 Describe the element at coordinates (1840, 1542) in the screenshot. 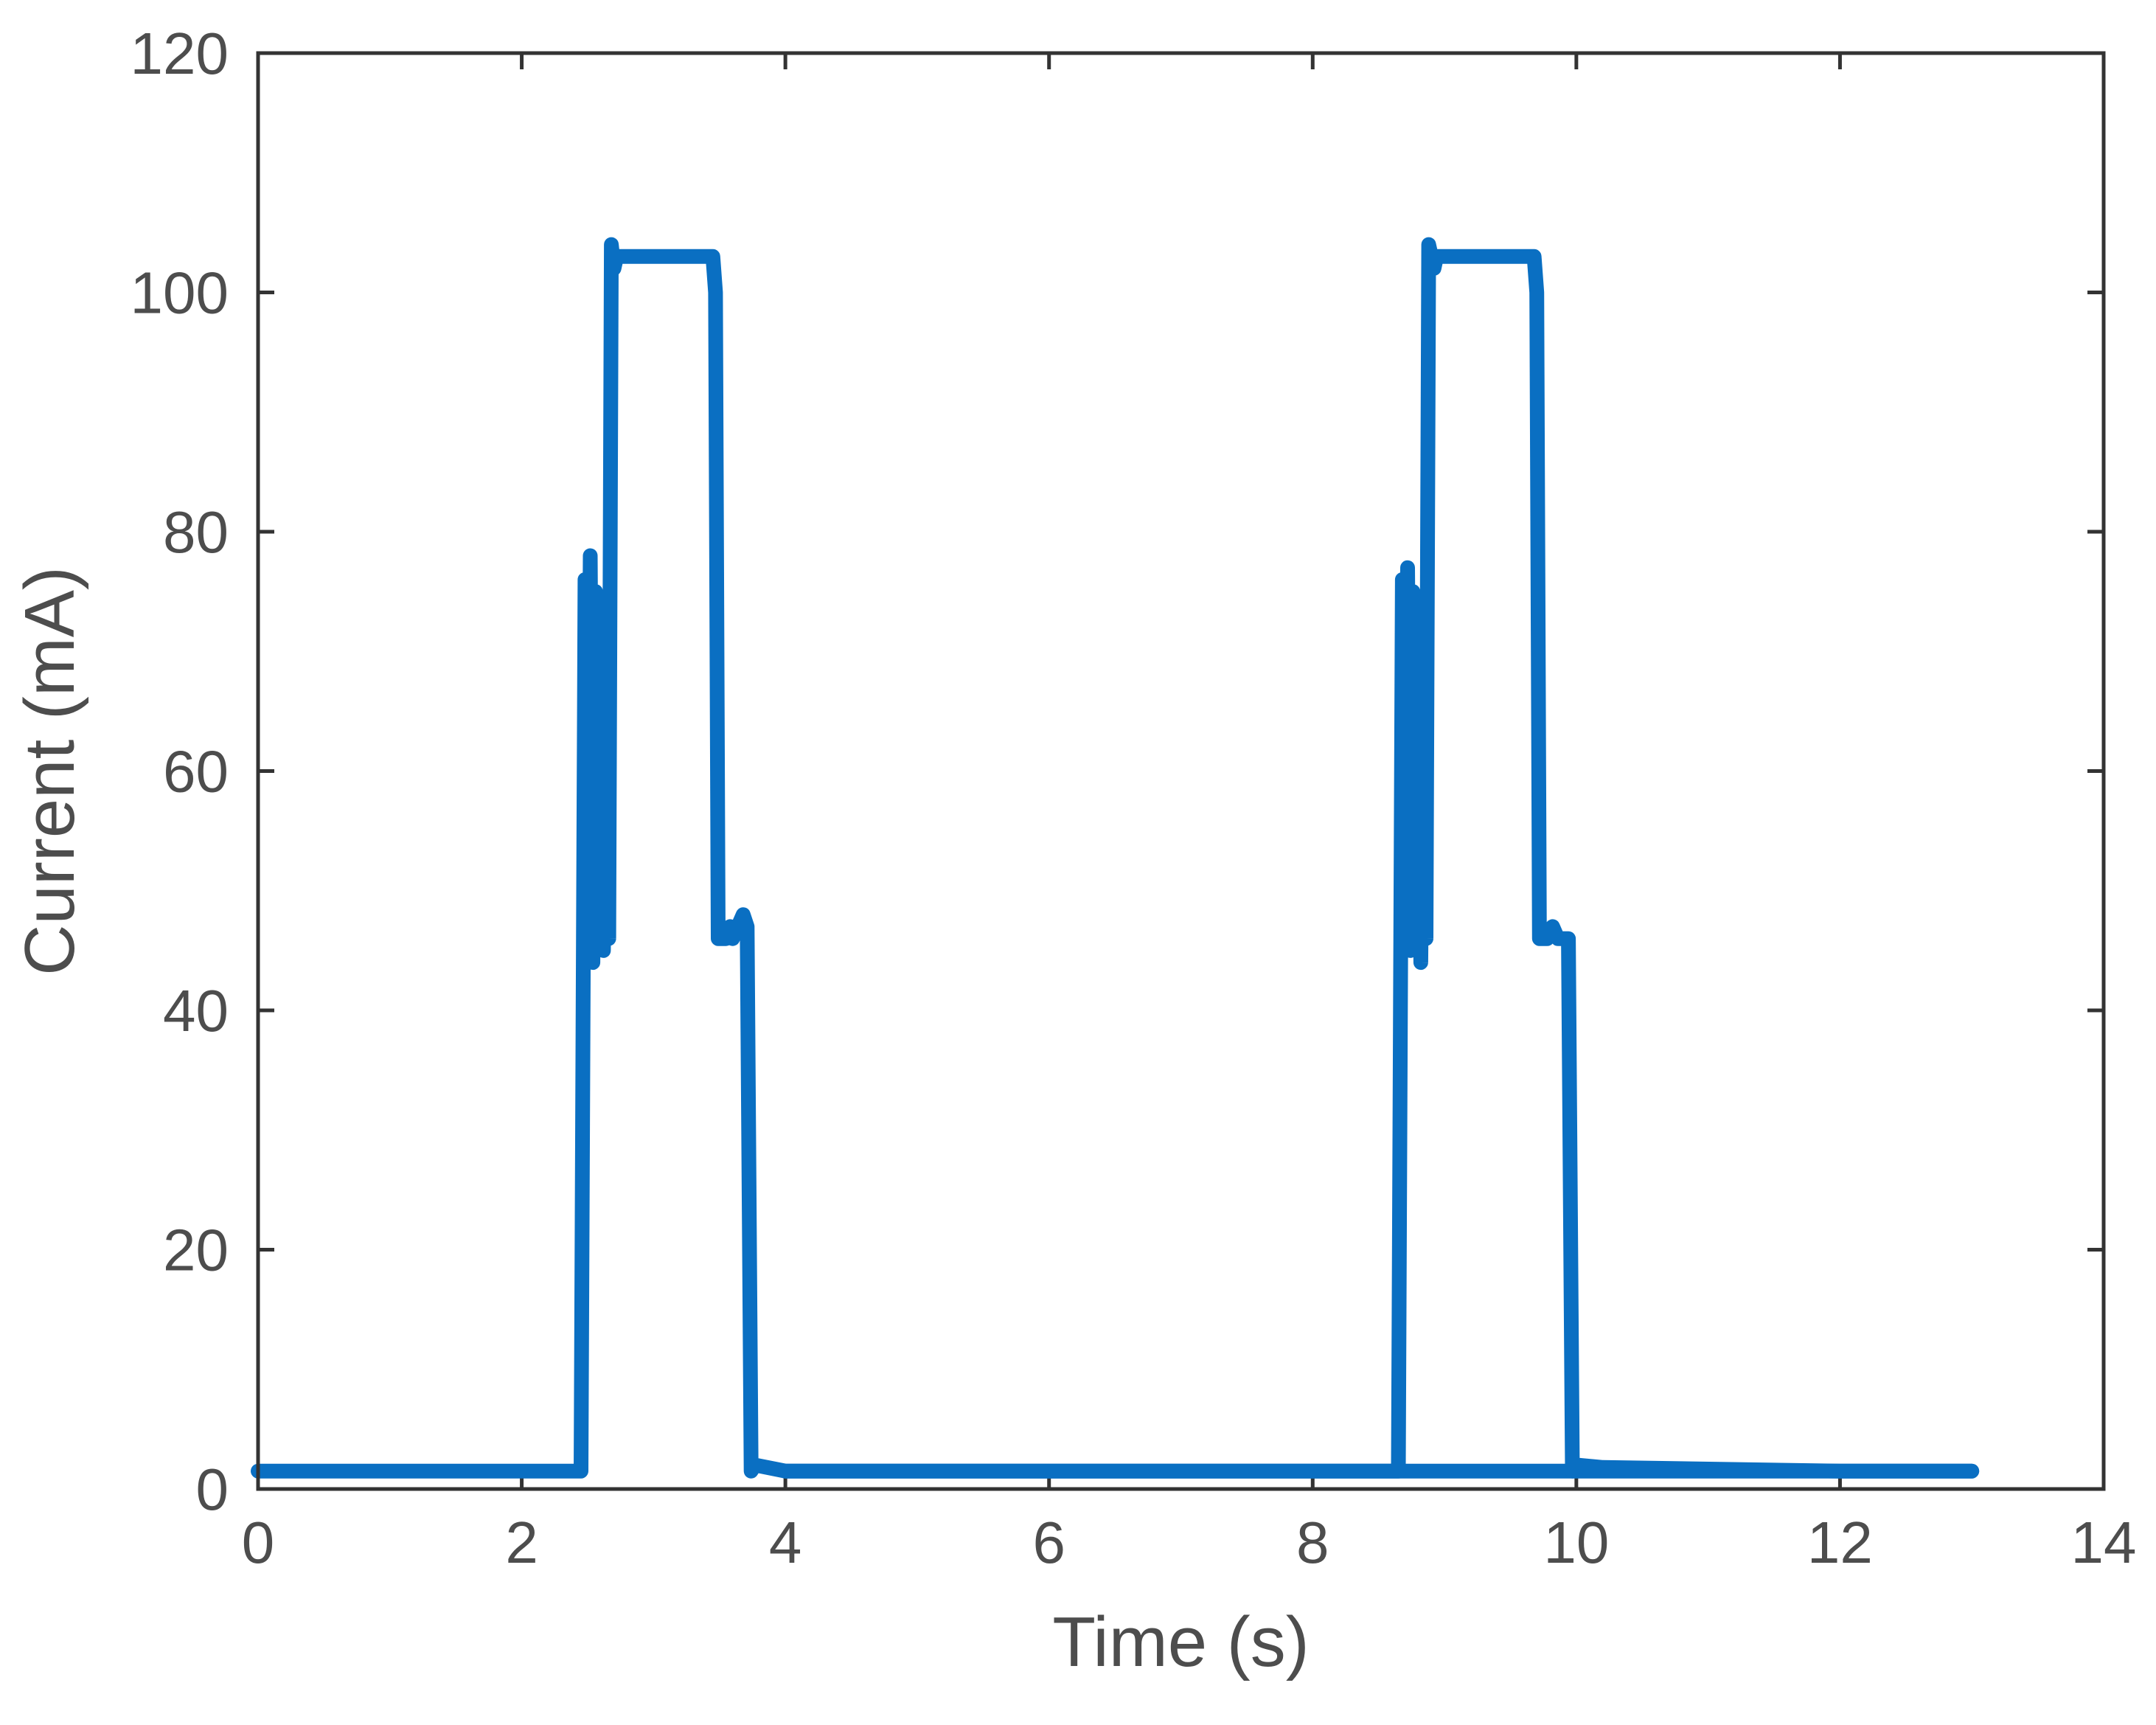

I see `x-tick-label: 12` at that location.